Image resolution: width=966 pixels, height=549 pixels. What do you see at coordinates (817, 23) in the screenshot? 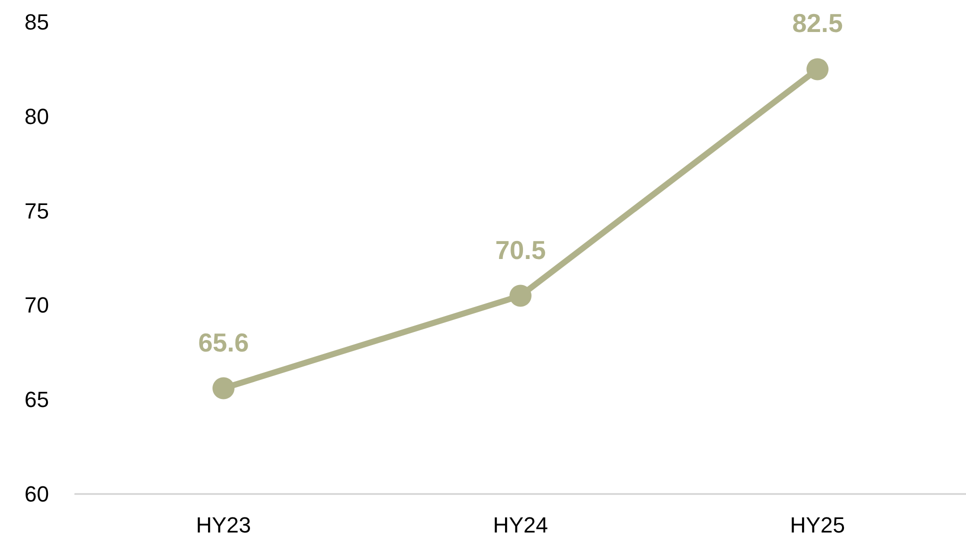
I see `data-label: 82.5` at bounding box center [817, 23].